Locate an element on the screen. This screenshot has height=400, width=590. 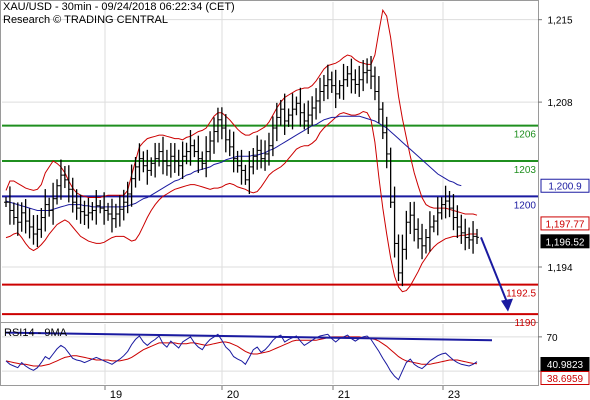
level-label-4: 1190 is located at coordinates (525, 323).